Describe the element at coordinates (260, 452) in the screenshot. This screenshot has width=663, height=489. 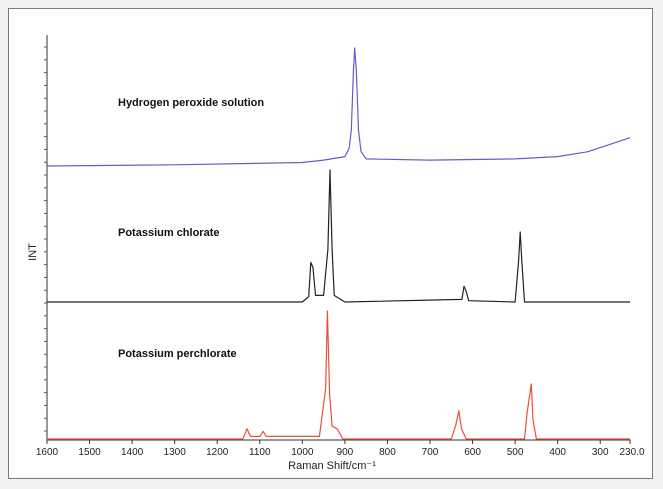
I see `x-tick-label: 1100` at that location.